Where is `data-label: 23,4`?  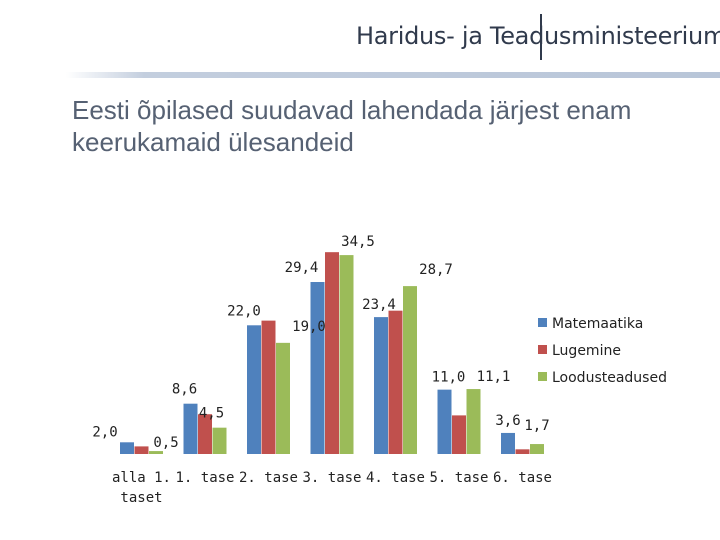 data-label: 23,4 is located at coordinates (379, 305).